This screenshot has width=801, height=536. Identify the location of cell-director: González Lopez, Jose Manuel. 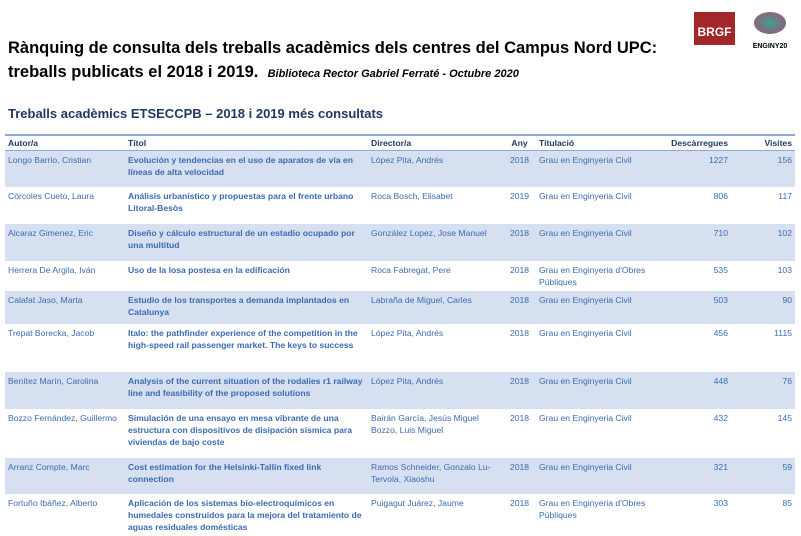
(435, 242).